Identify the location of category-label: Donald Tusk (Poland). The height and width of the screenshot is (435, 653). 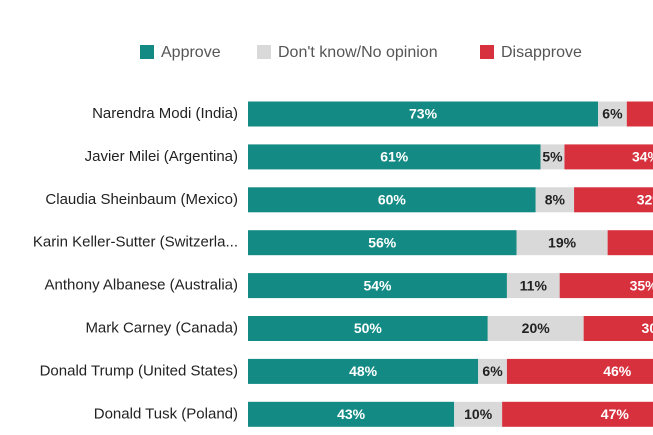
(166, 413).